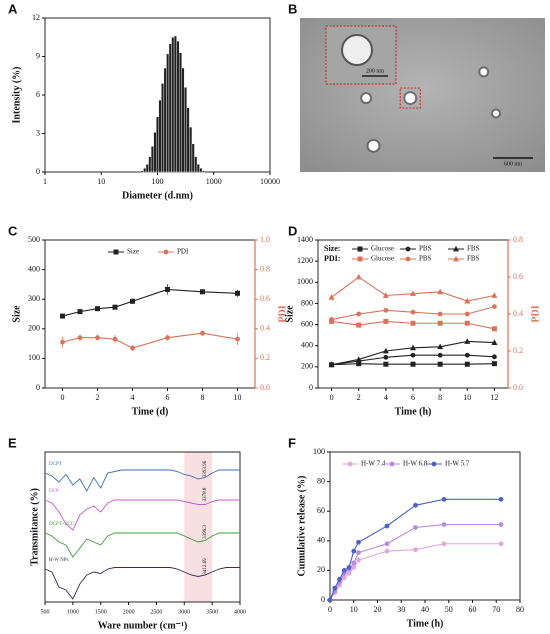 The width and height of the screenshot is (550, 634). Describe the element at coordinates (382, 259) in the screenshot. I see `legend-label: Glucose` at that location.